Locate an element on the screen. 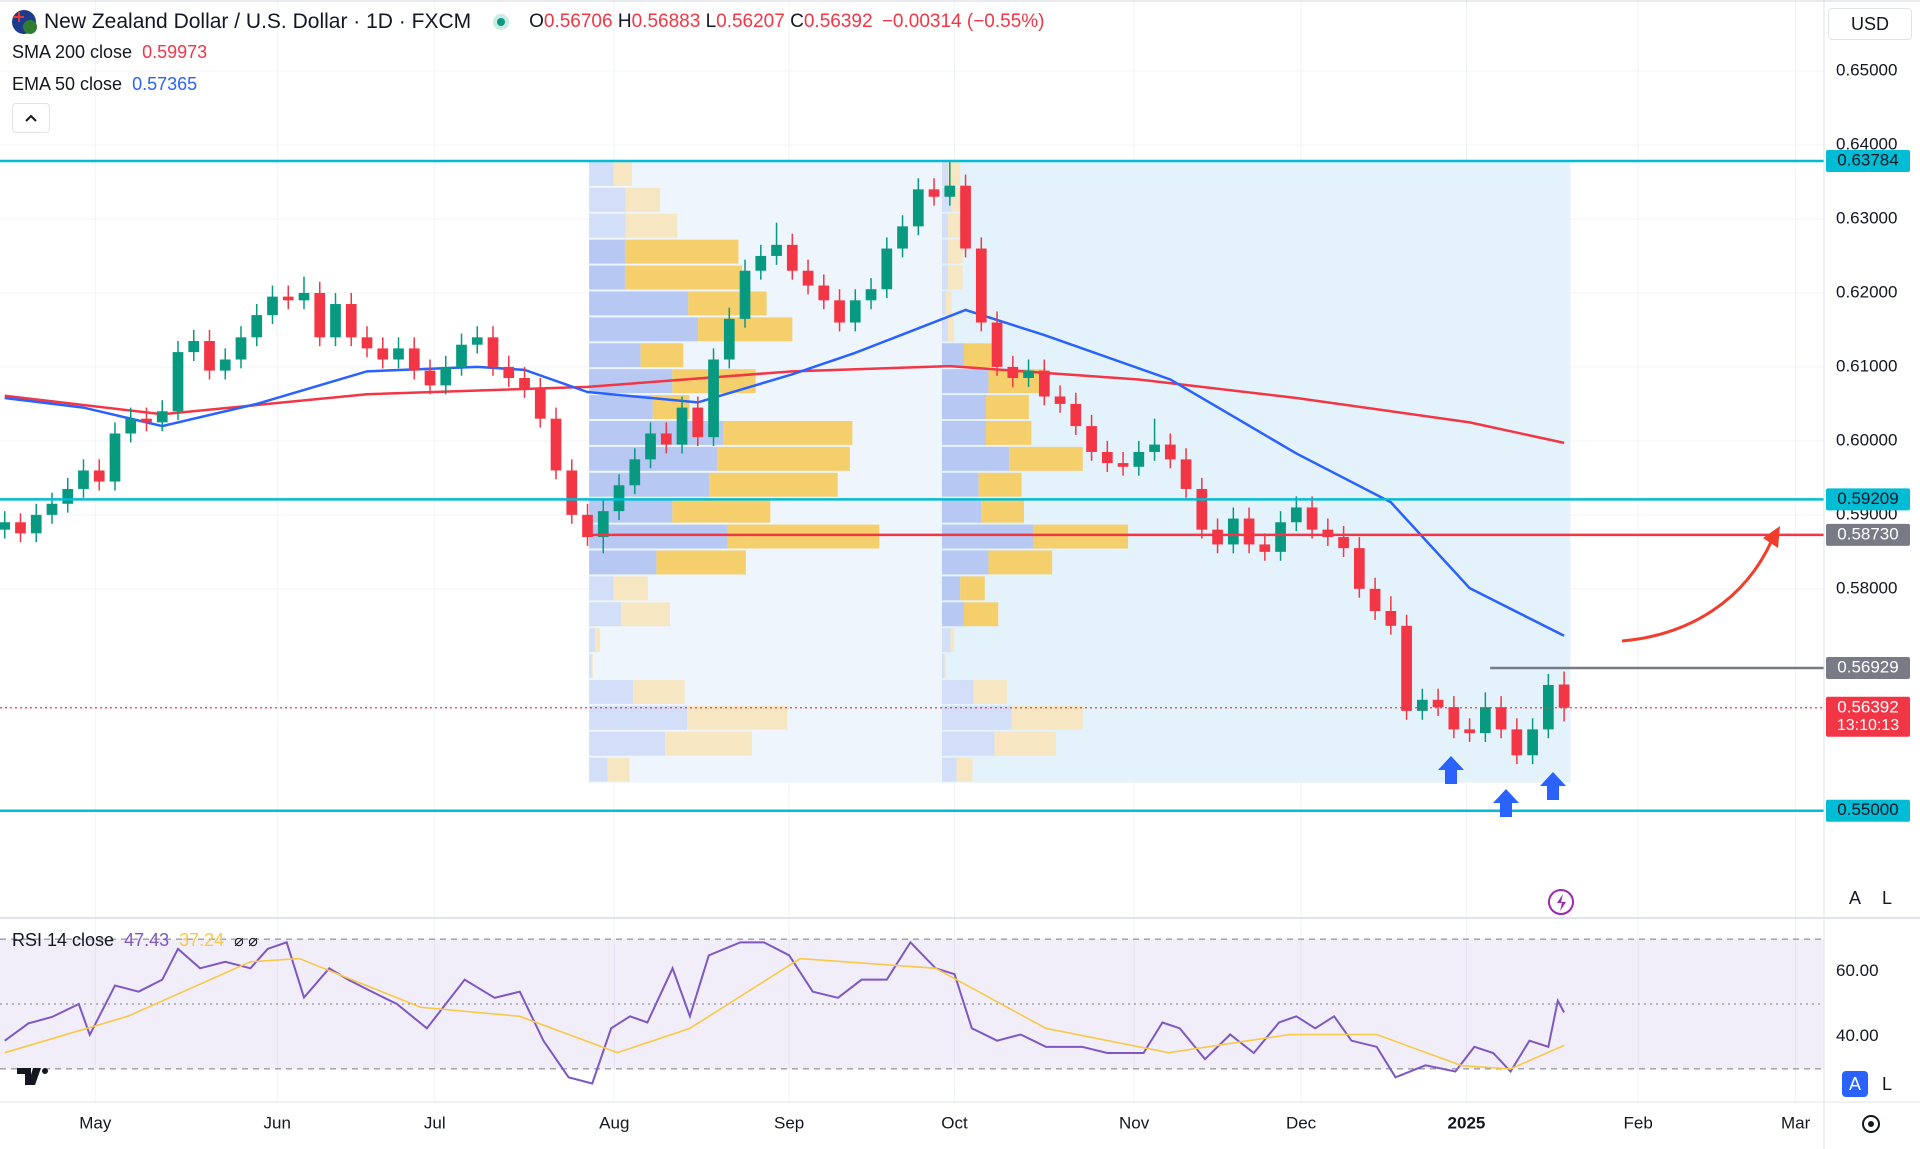 This screenshot has width=1920, height=1149. x-tick-label: May is located at coordinates (95, 1122).